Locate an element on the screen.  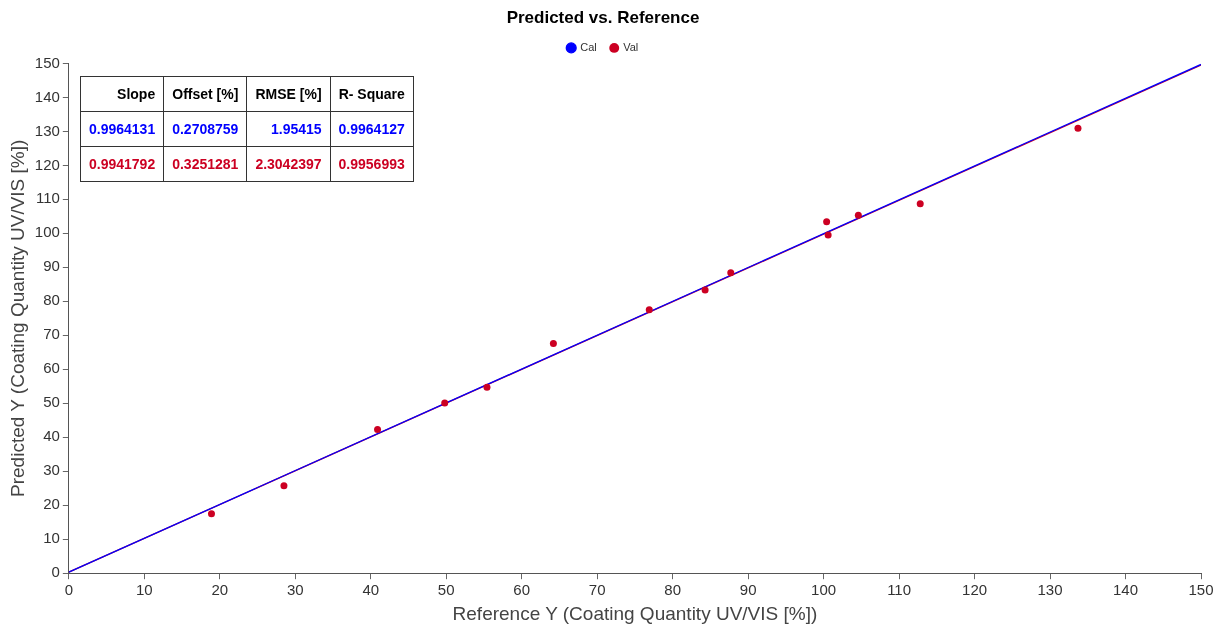
y-axis-title: Predicted Y (Coating Quantity UV/VIS [%]) is located at coordinates (17, 318).